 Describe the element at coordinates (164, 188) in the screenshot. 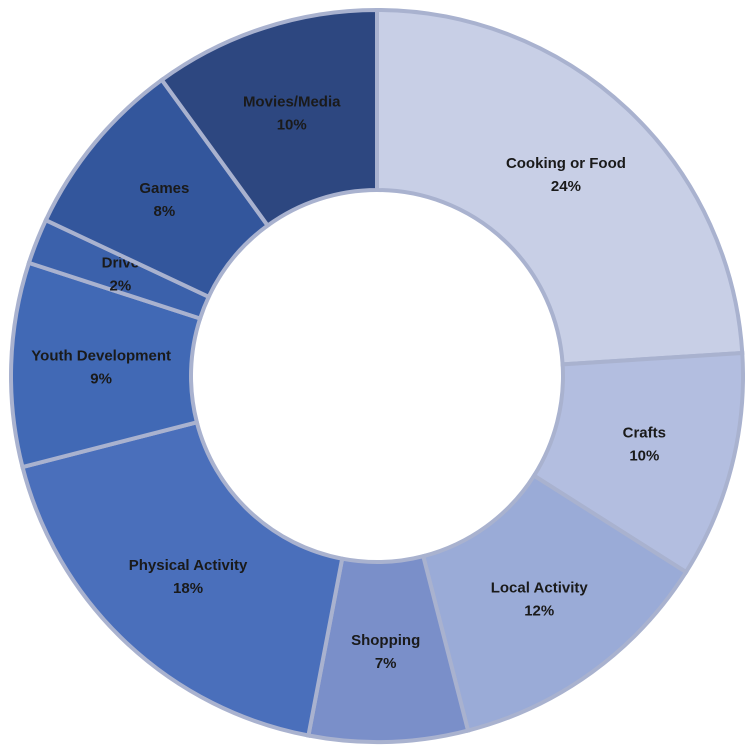

I see `slice-label: Games` at that location.